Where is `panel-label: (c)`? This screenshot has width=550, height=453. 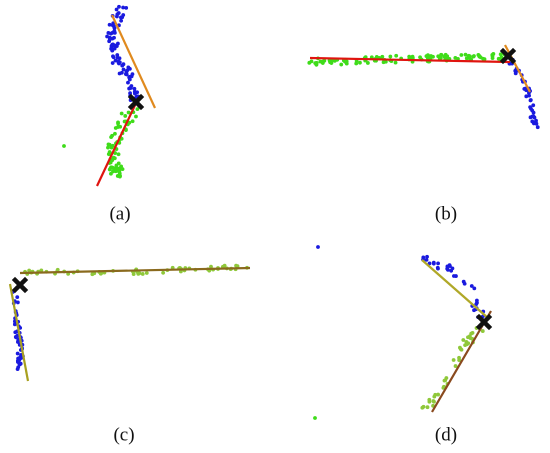
panel-label: (c) is located at coordinates (123, 434).